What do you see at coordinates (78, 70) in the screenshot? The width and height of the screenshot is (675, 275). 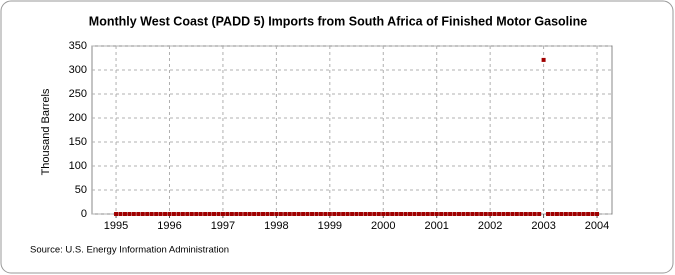 I see `y-tick-label: 300` at bounding box center [78, 70].